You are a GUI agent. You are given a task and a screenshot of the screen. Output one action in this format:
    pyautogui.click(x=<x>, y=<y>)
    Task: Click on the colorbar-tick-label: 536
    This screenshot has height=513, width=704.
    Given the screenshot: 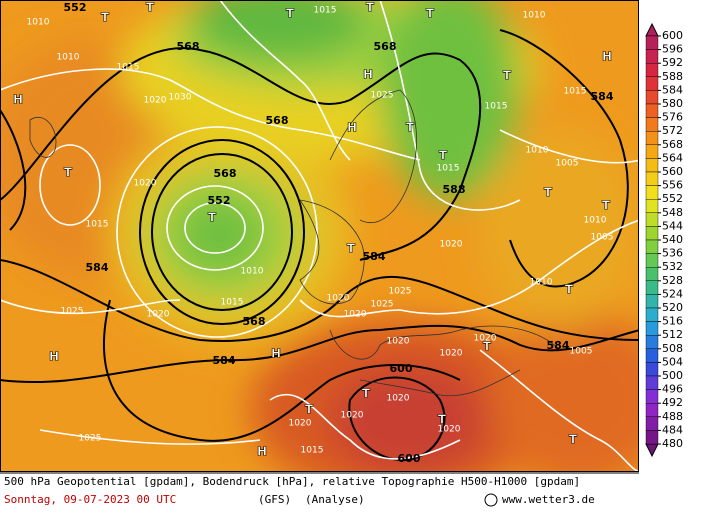 What is the action you would take?
    pyautogui.click(x=672, y=253)
    